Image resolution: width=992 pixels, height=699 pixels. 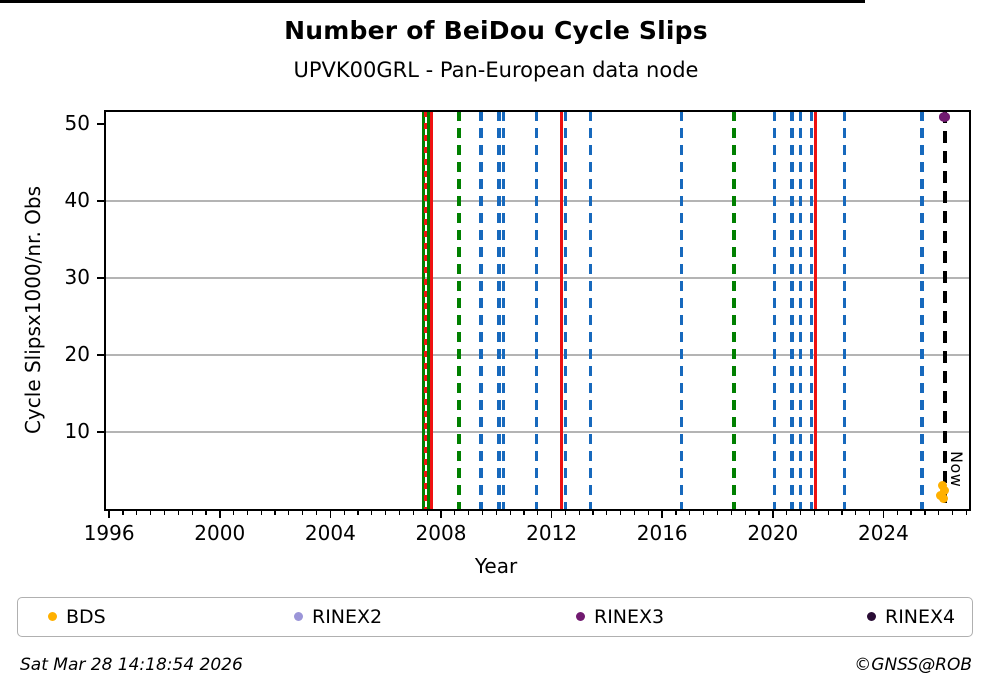 What do you see at coordinates (77, 431) in the screenshot?
I see `y-tick-label: 10` at bounding box center [77, 431].